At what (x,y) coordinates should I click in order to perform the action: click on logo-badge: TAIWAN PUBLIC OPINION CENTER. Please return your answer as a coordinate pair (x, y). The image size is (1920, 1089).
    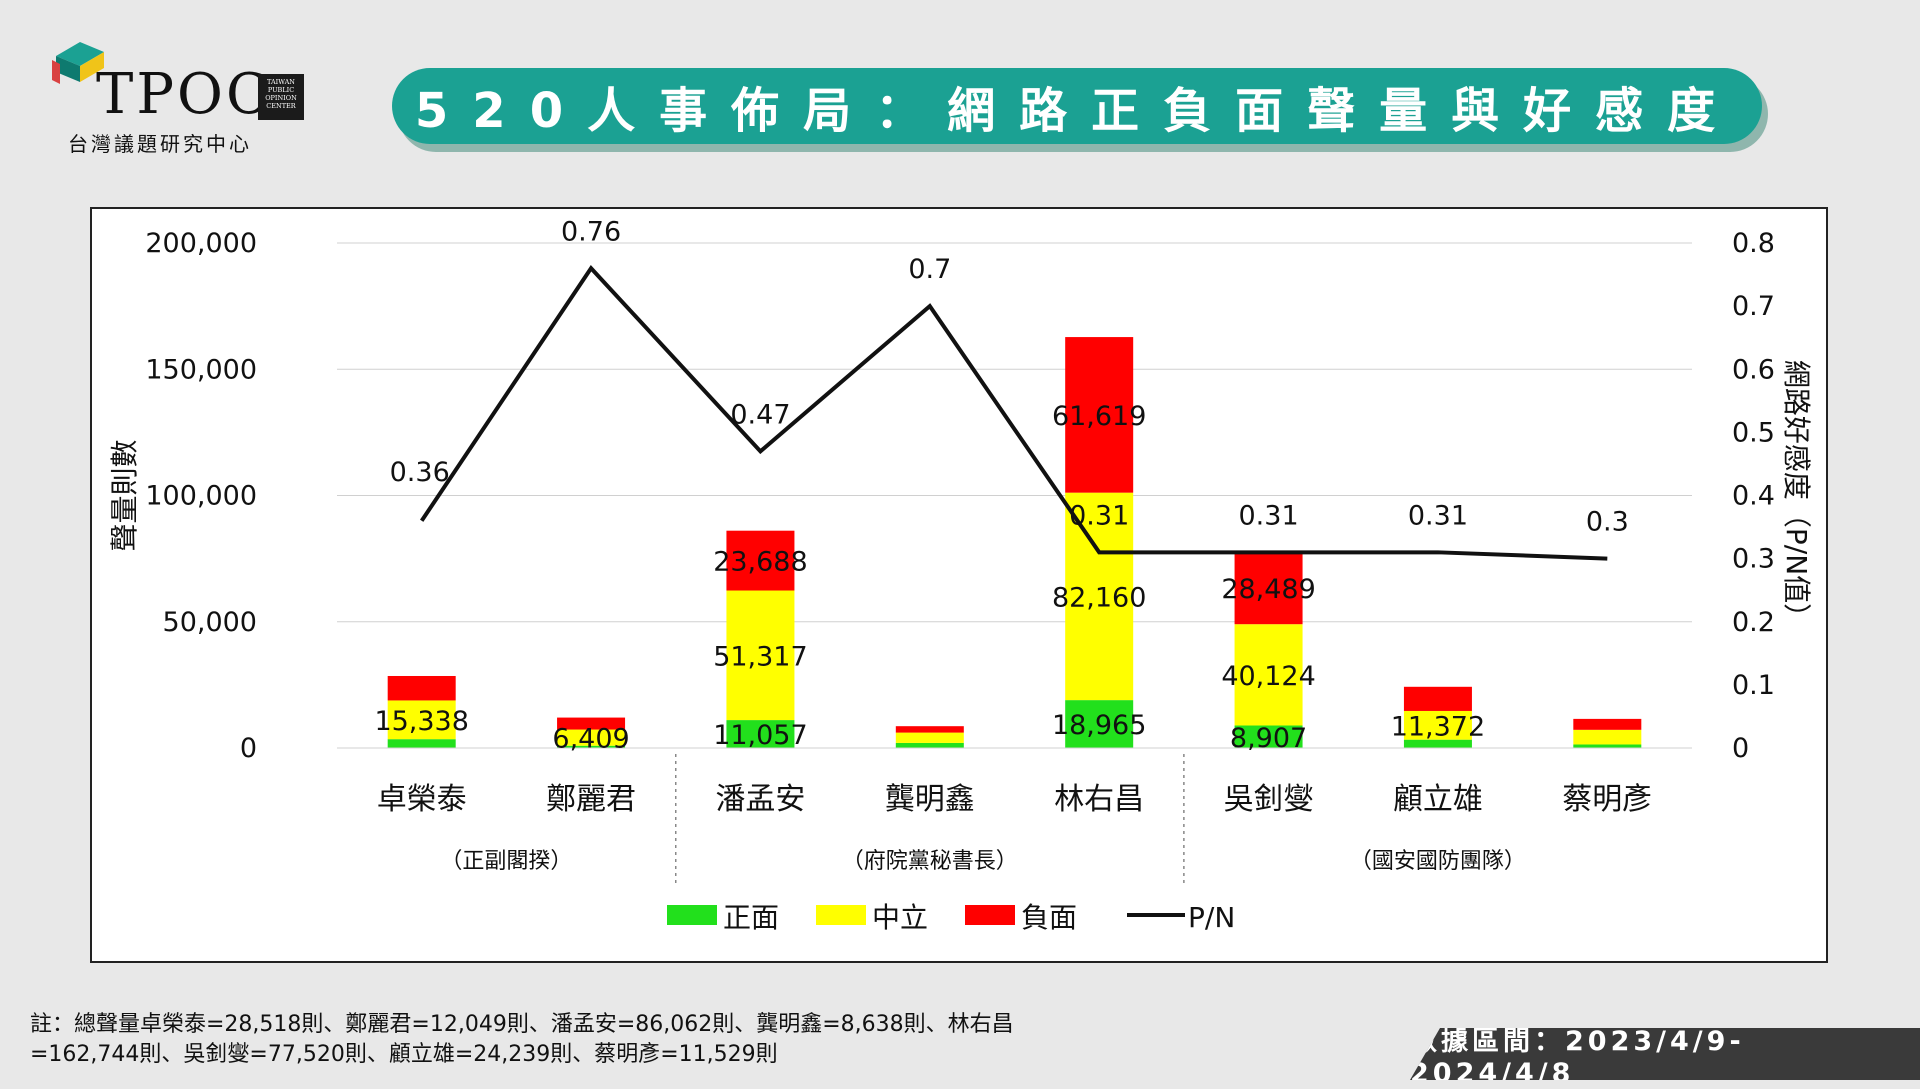
    Looking at the image, I should click on (281, 97).